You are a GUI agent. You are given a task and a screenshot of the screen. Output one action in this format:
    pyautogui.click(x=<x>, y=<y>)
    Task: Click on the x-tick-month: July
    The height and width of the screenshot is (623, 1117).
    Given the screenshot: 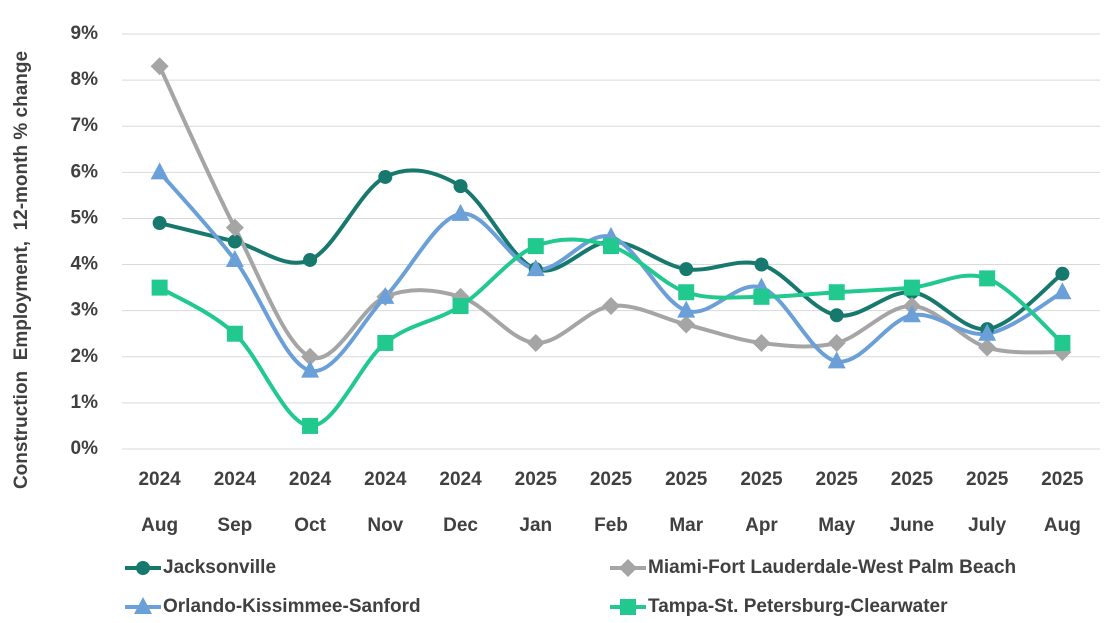 What is the action you would take?
    pyautogui.click(x=987, y=525)
    